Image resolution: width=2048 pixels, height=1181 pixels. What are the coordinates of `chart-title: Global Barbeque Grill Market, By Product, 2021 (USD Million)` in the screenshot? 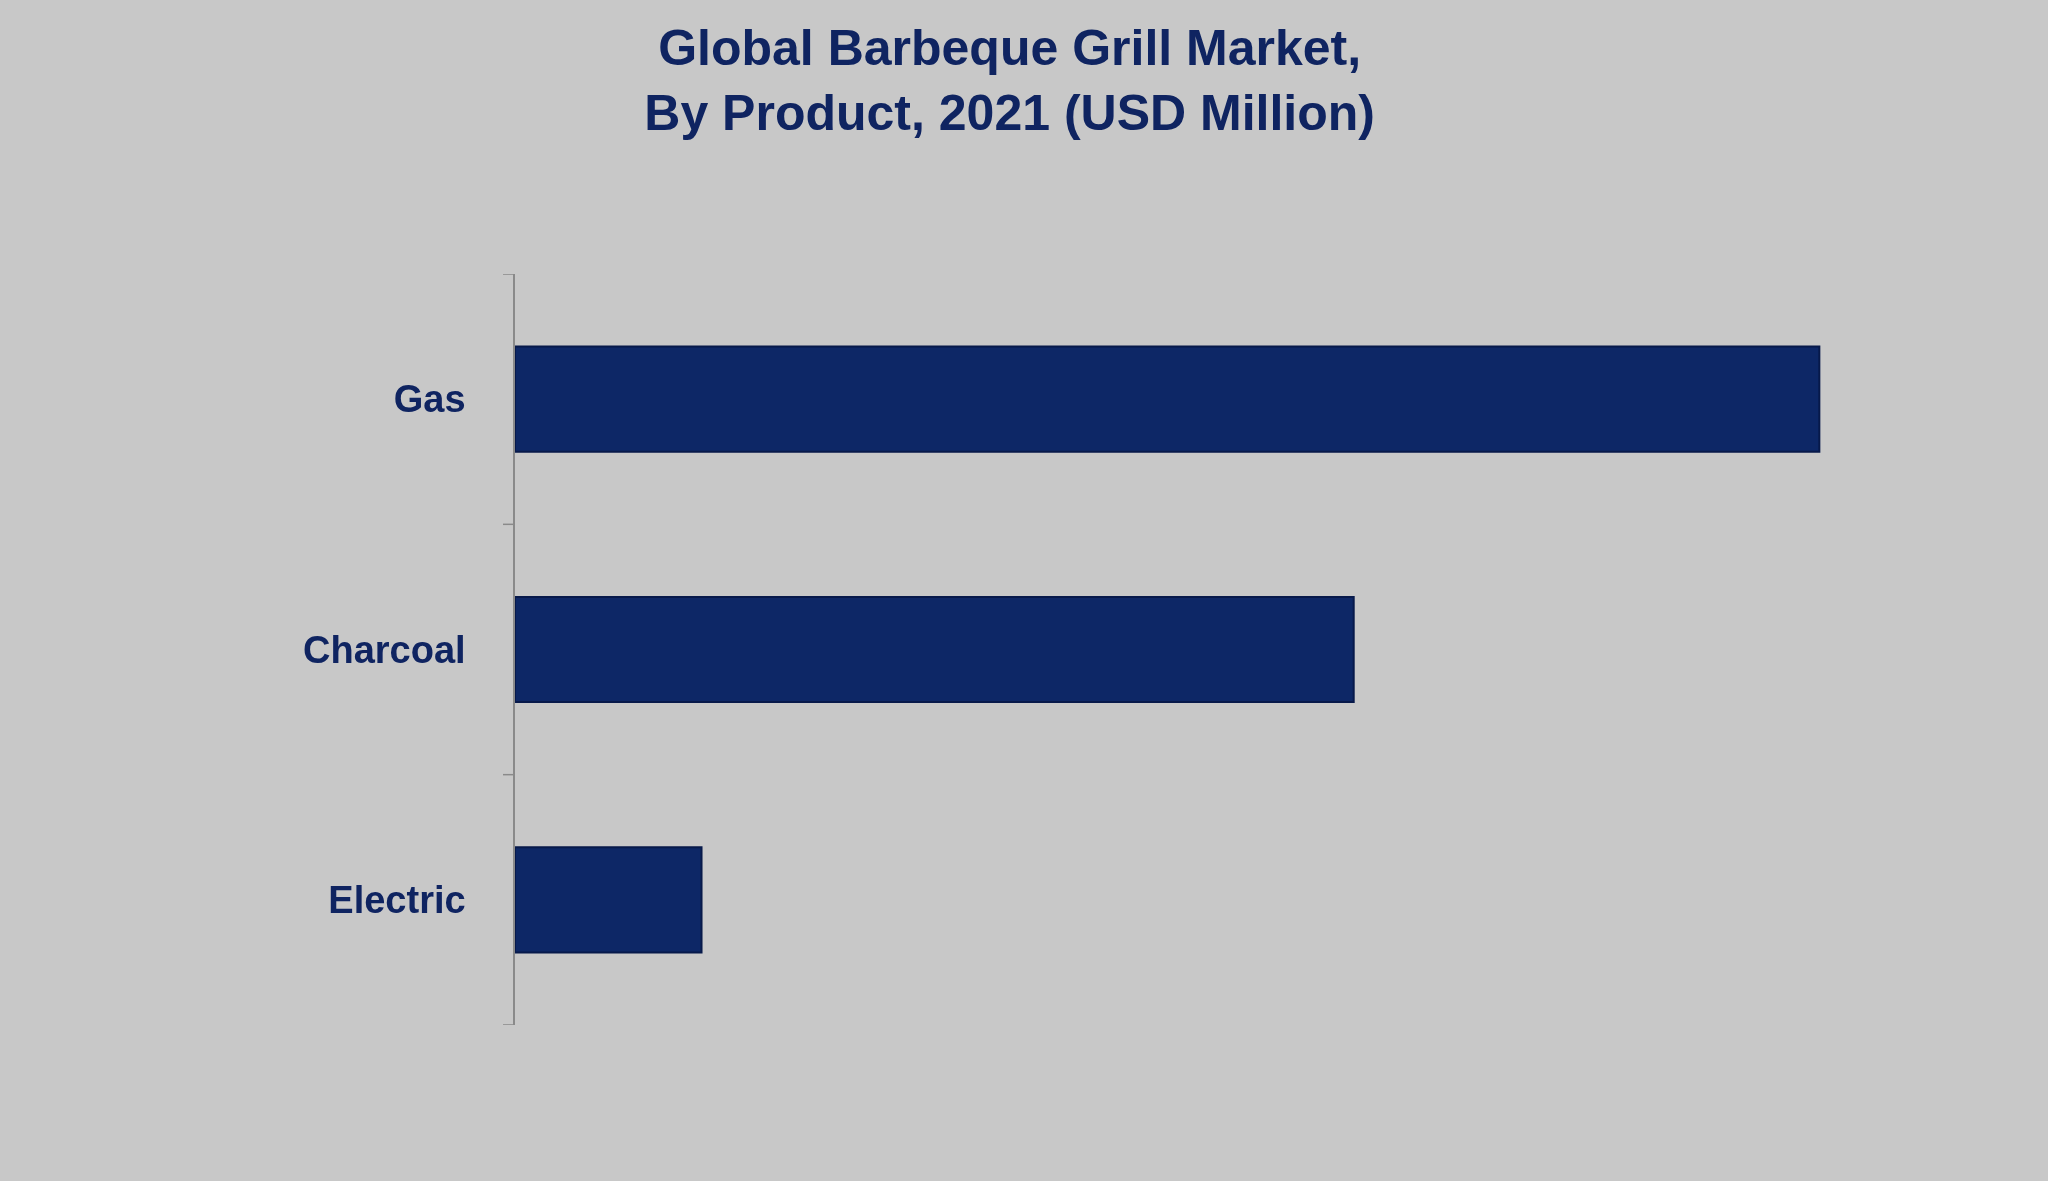 It's located at (1009, 80).